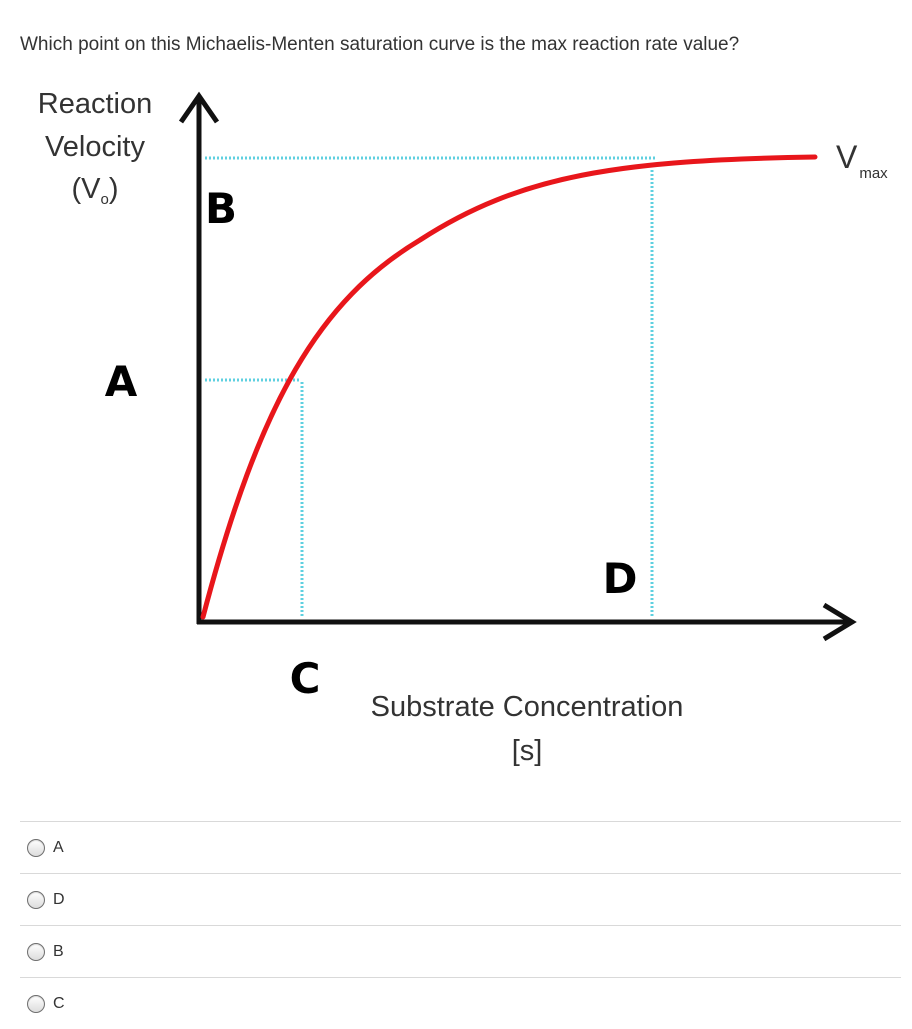 The width and height of the screenshot is (912, 1029). What do you see at coordinates (460, 899) in the screenshot?
I see `choice-d: D` at bounding box center [460, 899].